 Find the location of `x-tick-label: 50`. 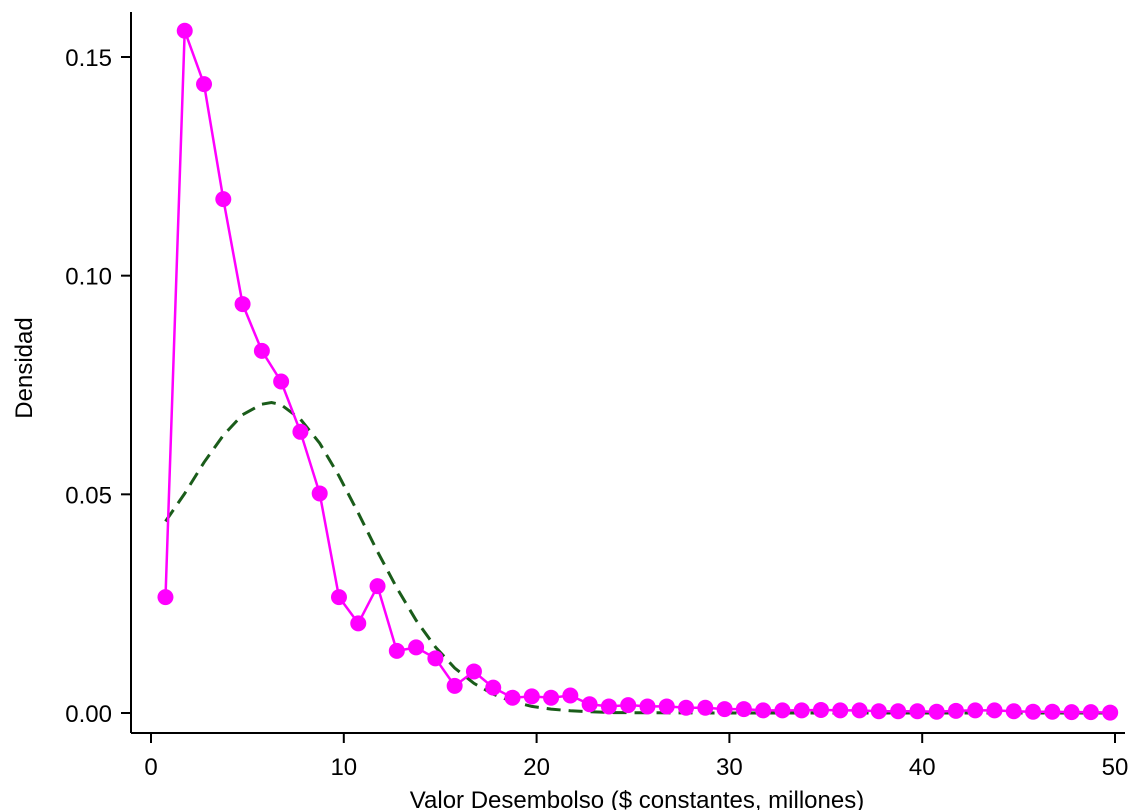

x-tick-label: 50 is located at coordinates (1115, 767).